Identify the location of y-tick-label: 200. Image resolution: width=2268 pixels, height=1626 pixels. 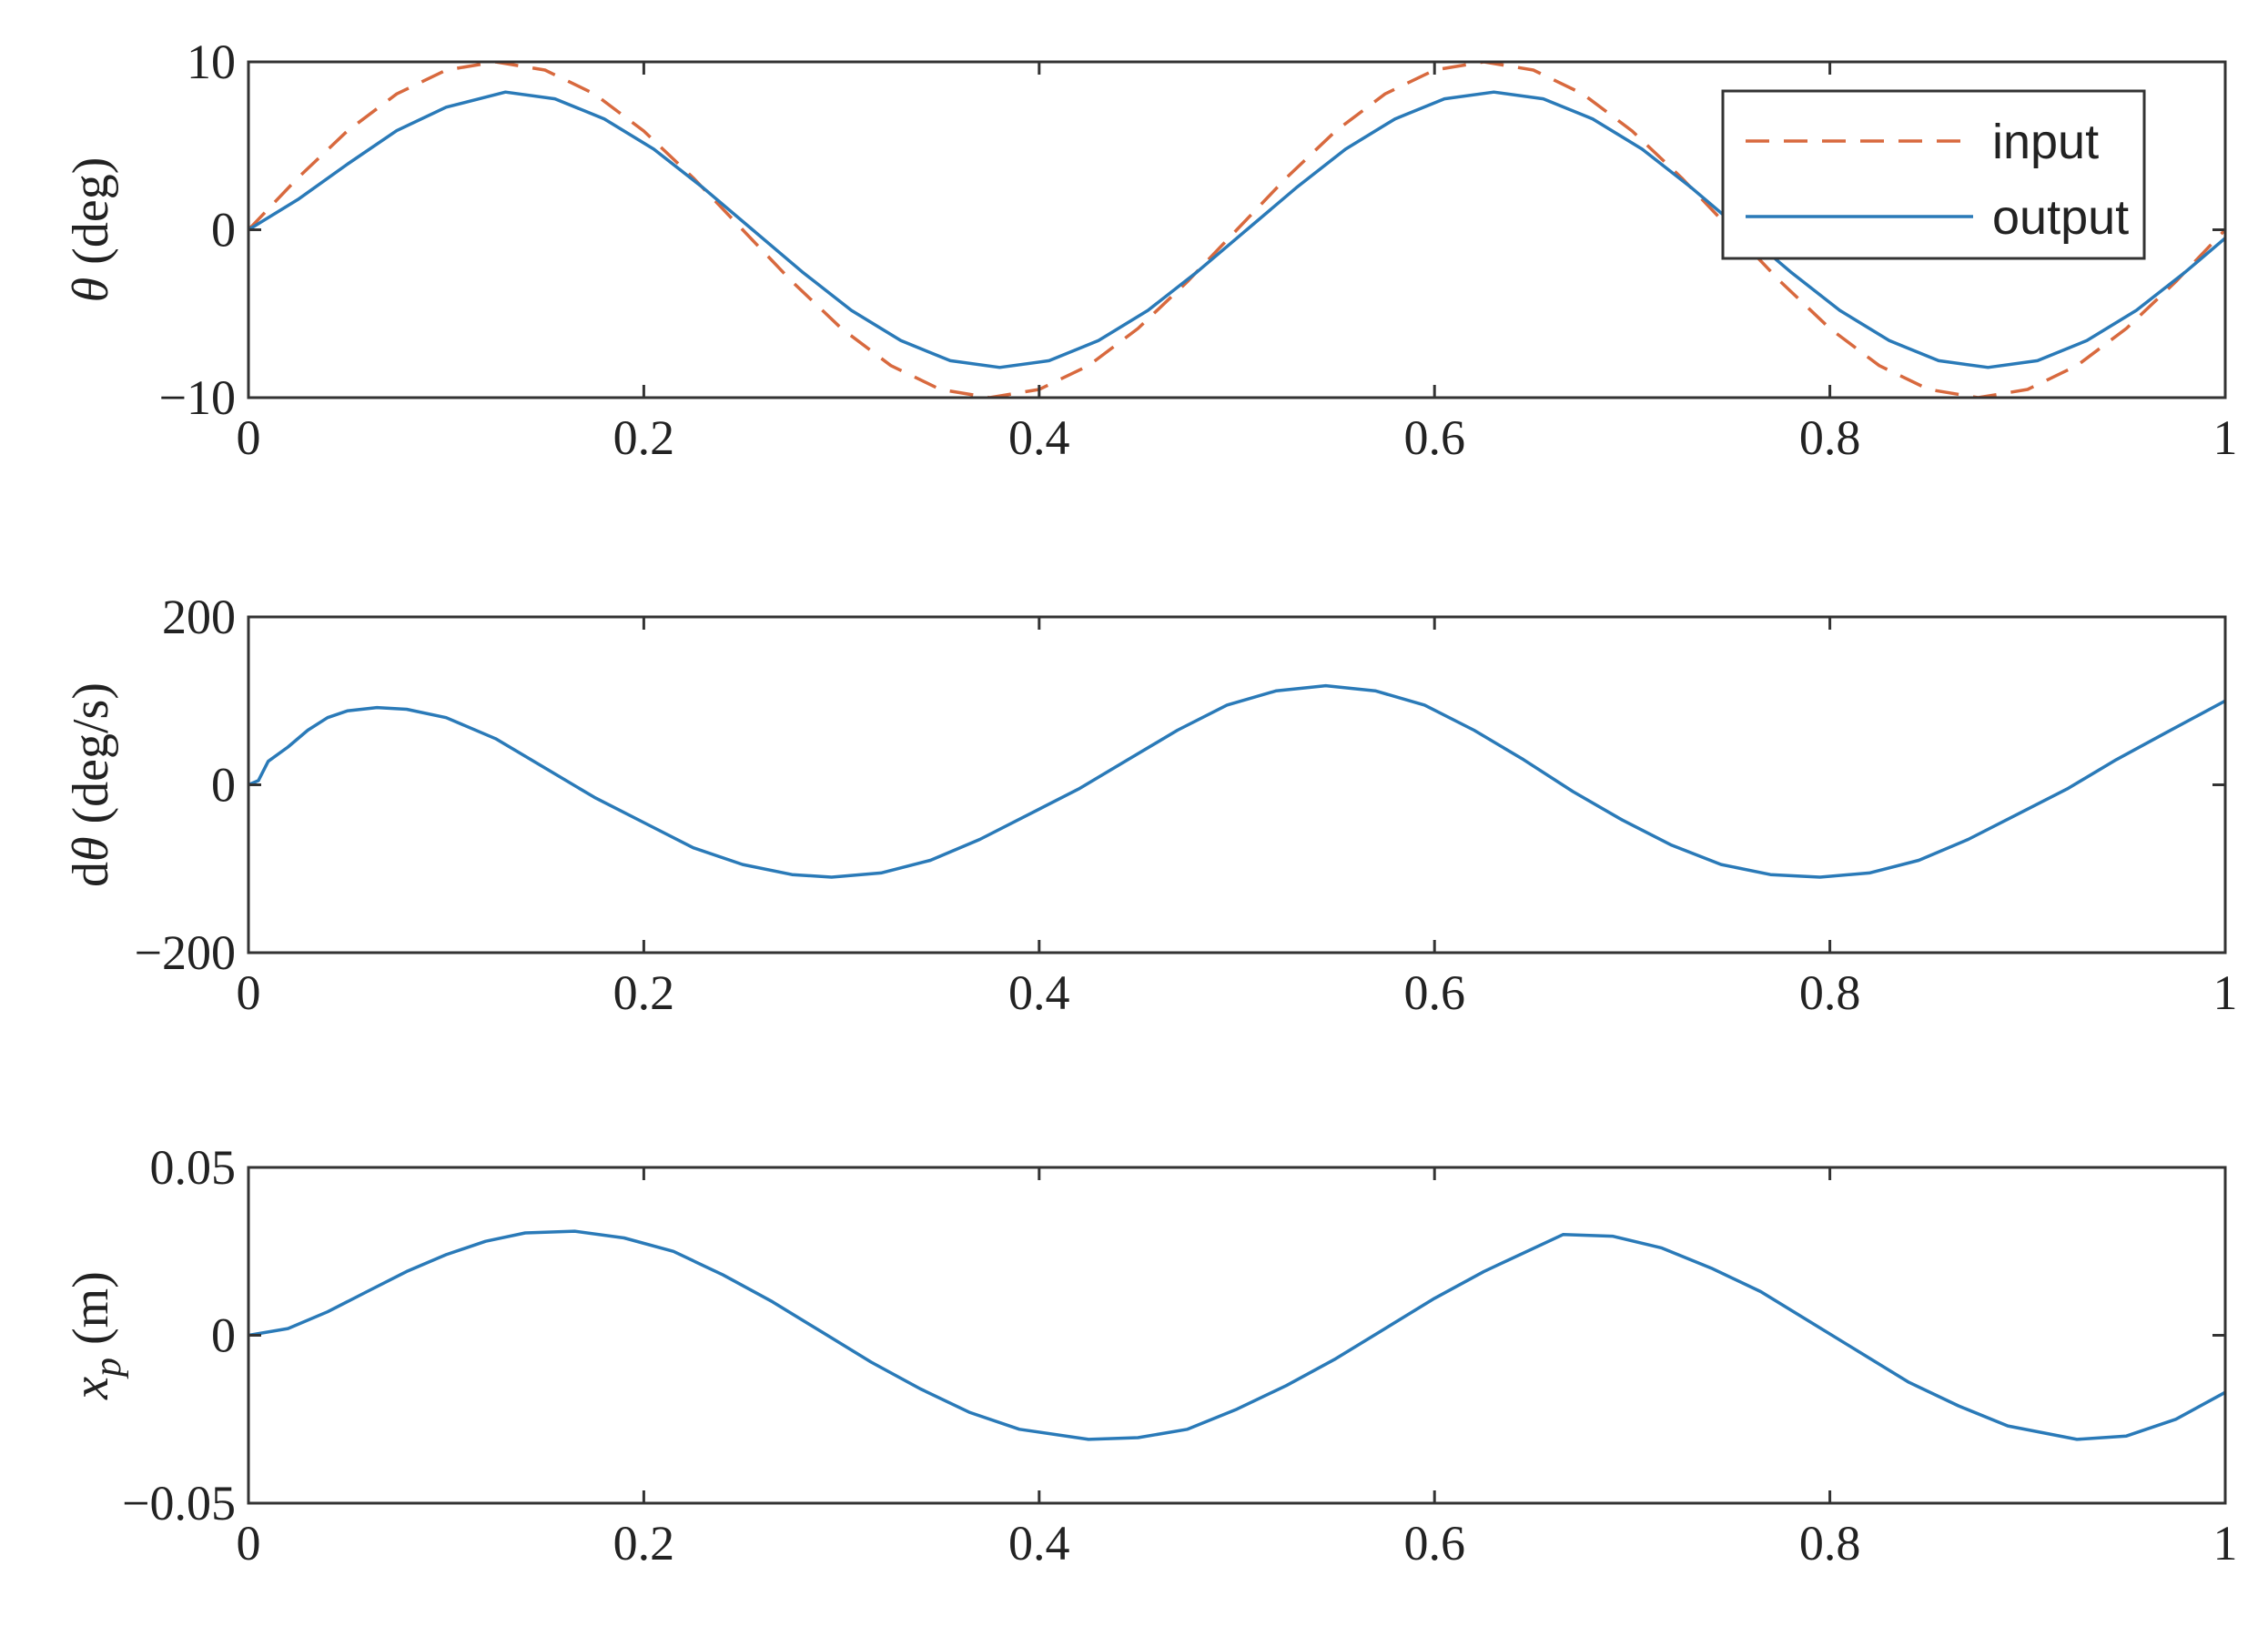
(199, 617).